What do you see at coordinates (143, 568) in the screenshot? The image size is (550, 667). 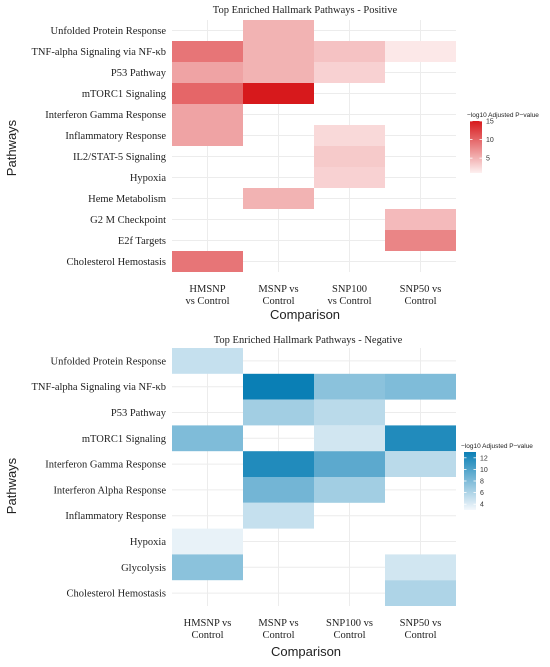 I see `y-tick-label: Glycolysis` at bounding box center [143, 568].